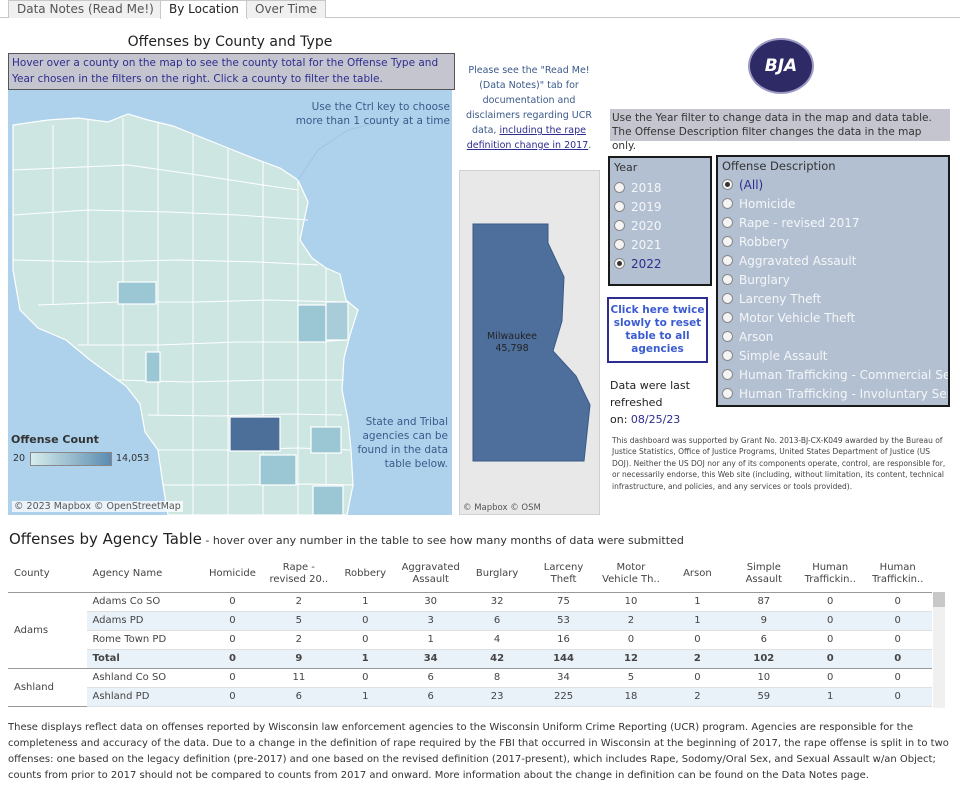 This screenshot has width=960, height=785. Describe the element at coordinates (631, 574) in the screenshot. I see `col-motor-vehicle-theft: Motor Vehicle Th..` at that location.